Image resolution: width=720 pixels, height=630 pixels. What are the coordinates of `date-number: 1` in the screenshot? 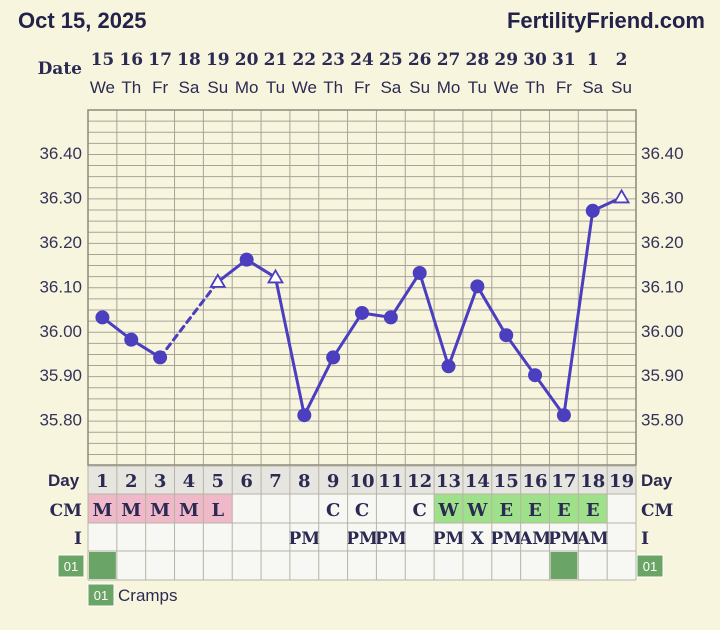 It's located at (593, 60).